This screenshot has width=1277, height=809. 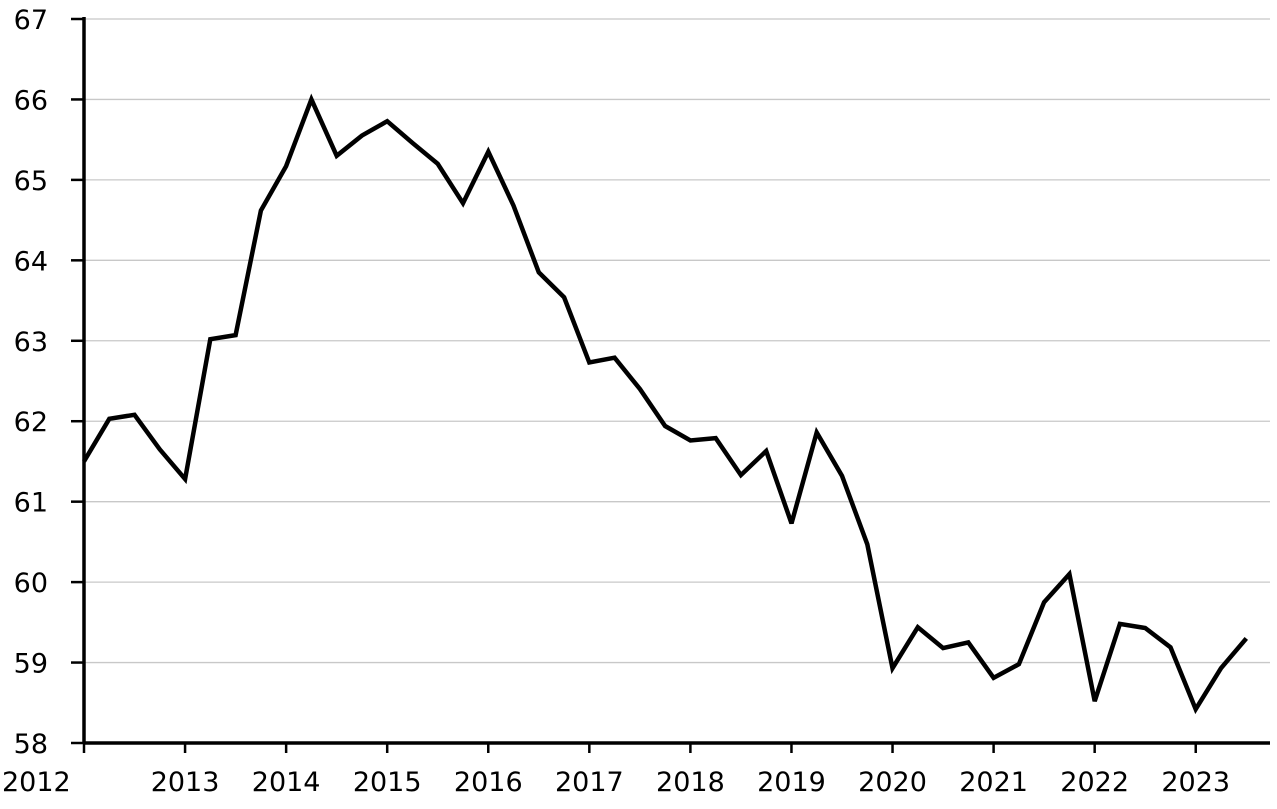 I want to click on x-tick-label: 2018, so click(x=690, y=782).